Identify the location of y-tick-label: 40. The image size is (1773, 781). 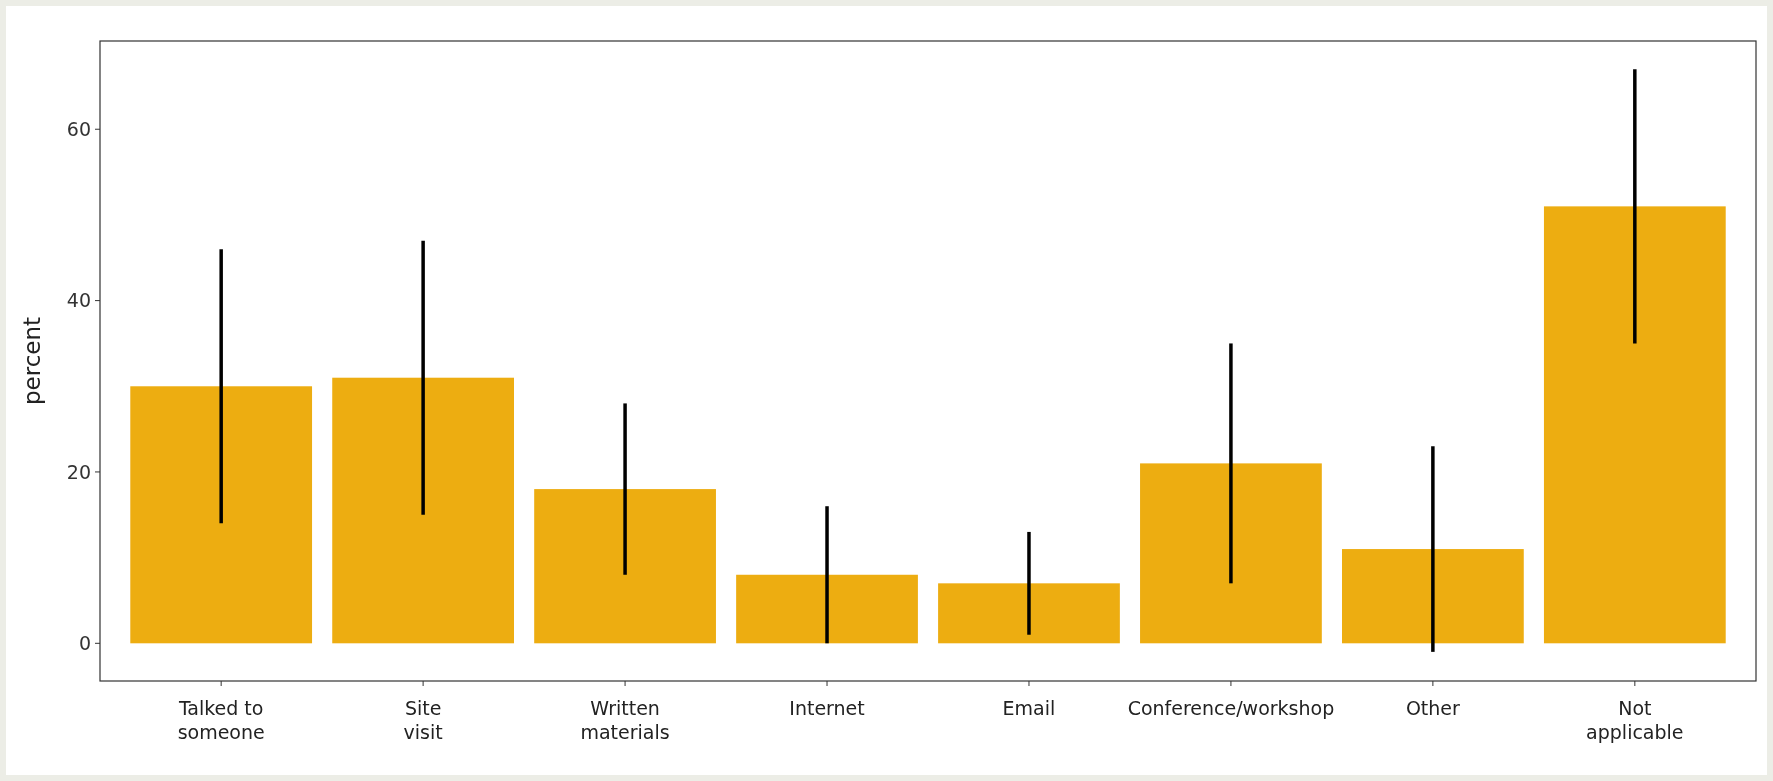
(78, 300).